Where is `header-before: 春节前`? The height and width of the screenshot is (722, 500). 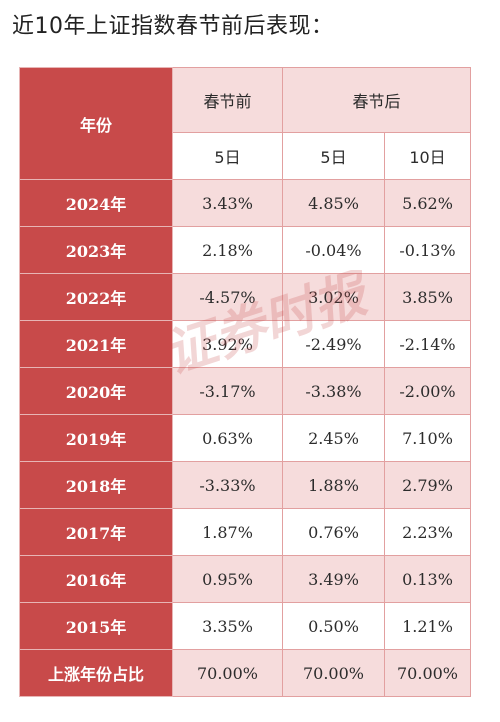
header-before: 春节前 is located at coordinates (227, 100).